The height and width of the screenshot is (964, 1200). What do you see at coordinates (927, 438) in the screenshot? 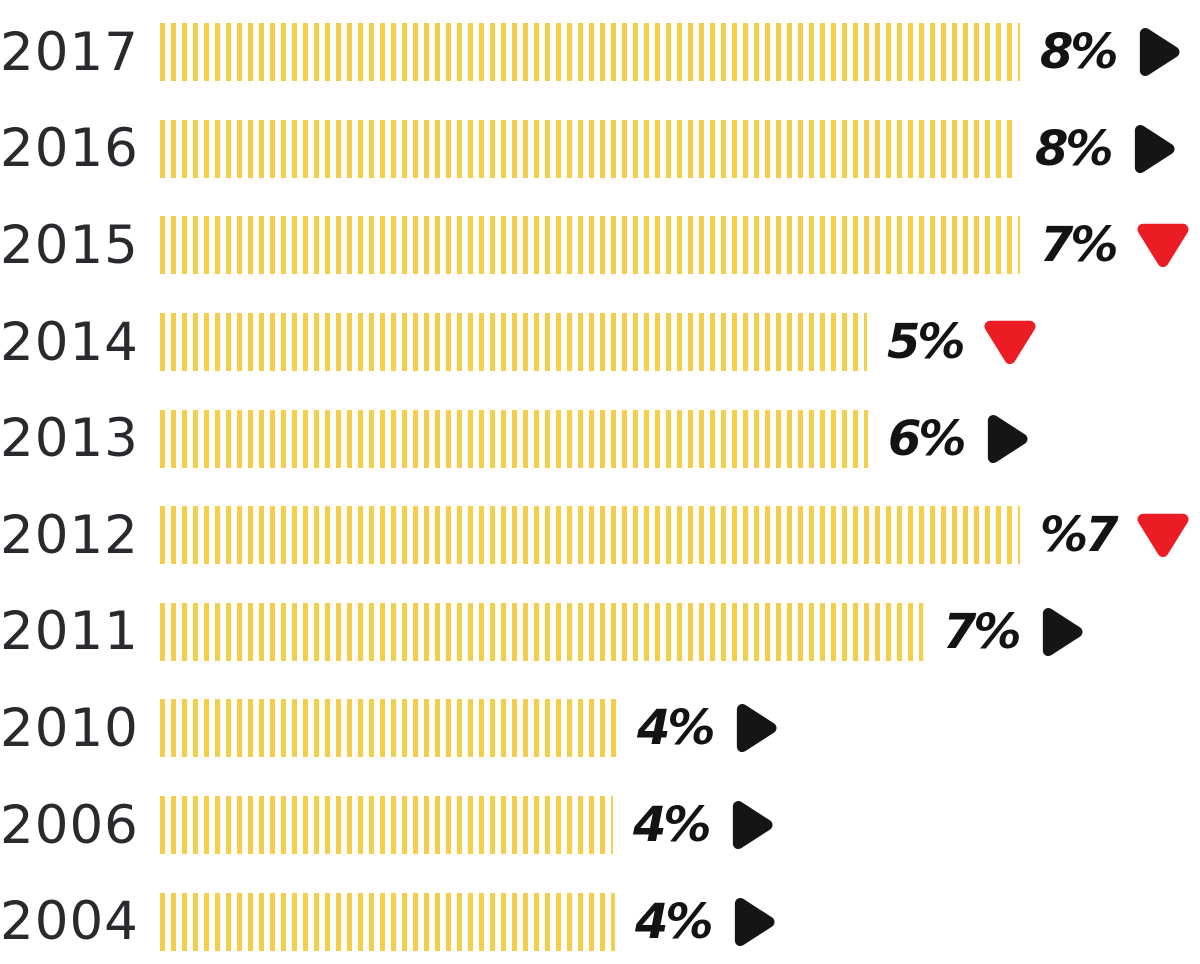
I see `value-label: 6%` at bounding box center [927, 438].